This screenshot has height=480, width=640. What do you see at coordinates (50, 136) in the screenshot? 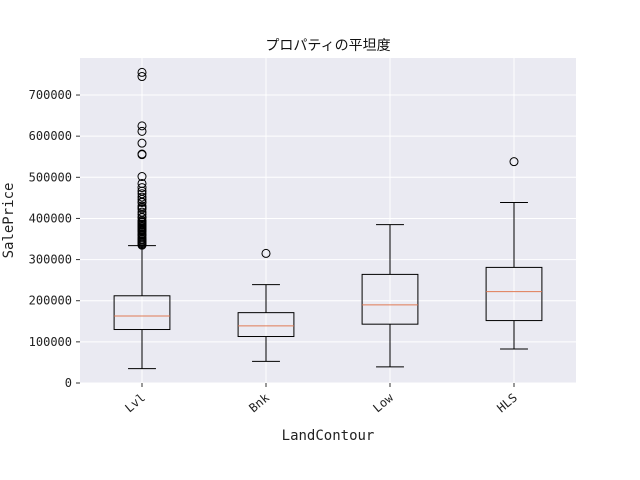
I see `y-tick-label: 600000` at bounding box center [50, 136].